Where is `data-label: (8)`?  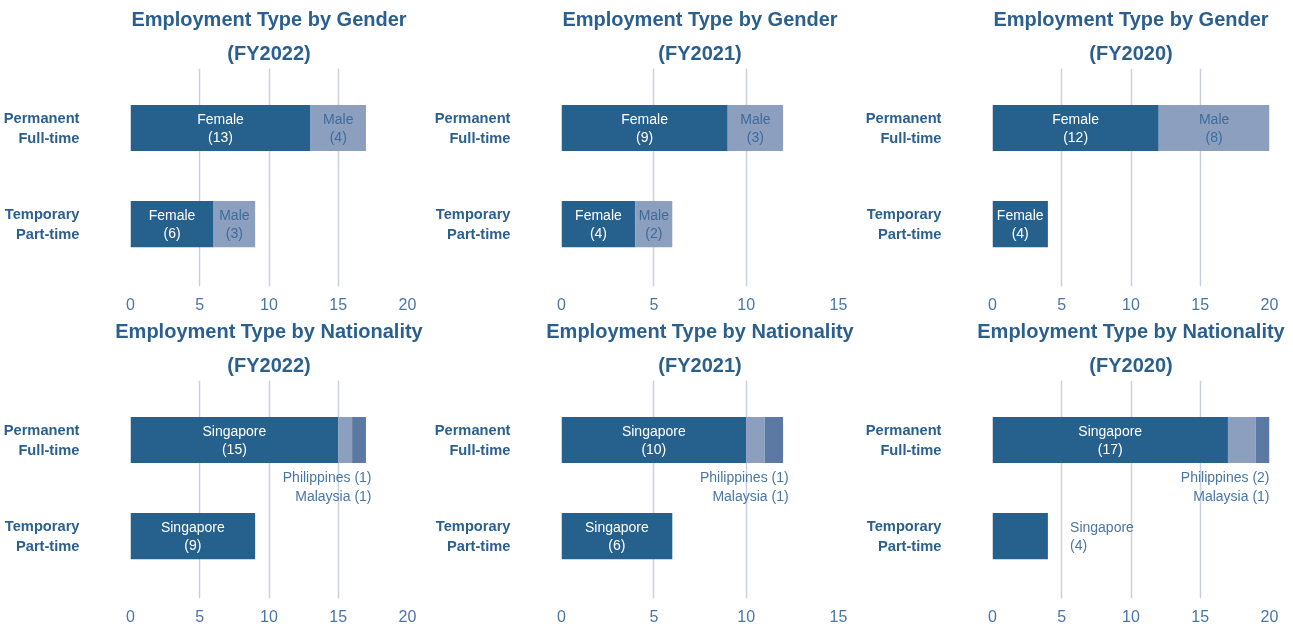
data-label: (8) is located at coordinates (1214, 137).